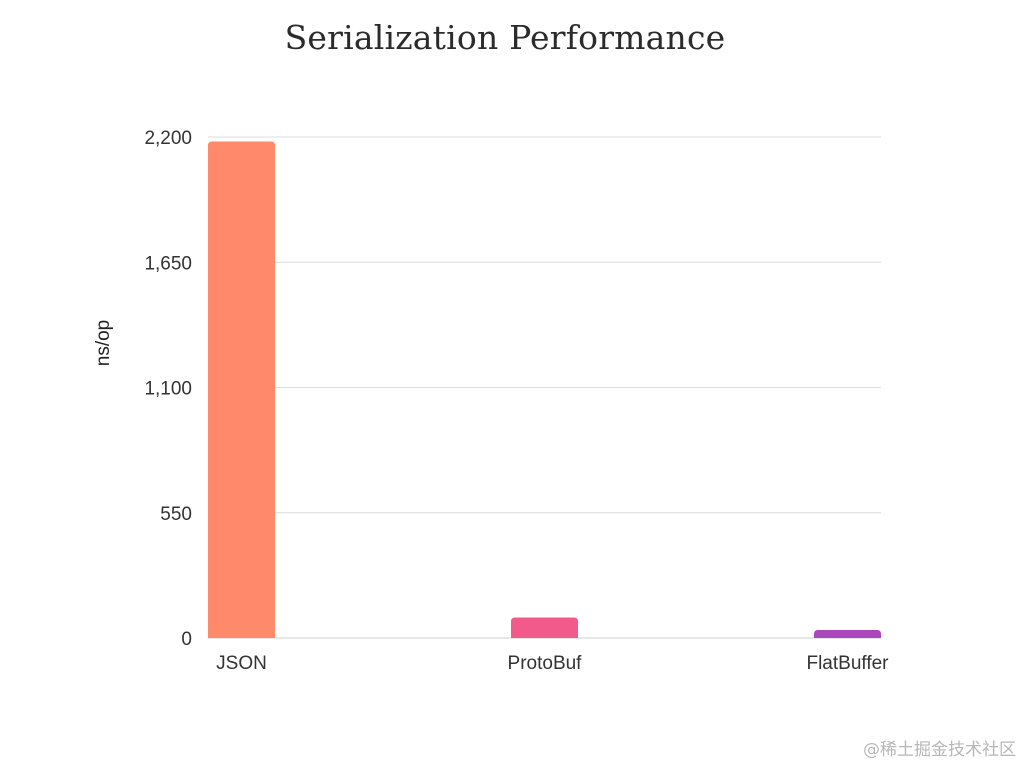 This screenshot has width=1024, height=768. What do you see at coordinates (847, 634) in the screenshot?
I see `bar-flatbuffer` at bounding box center [847, 634].